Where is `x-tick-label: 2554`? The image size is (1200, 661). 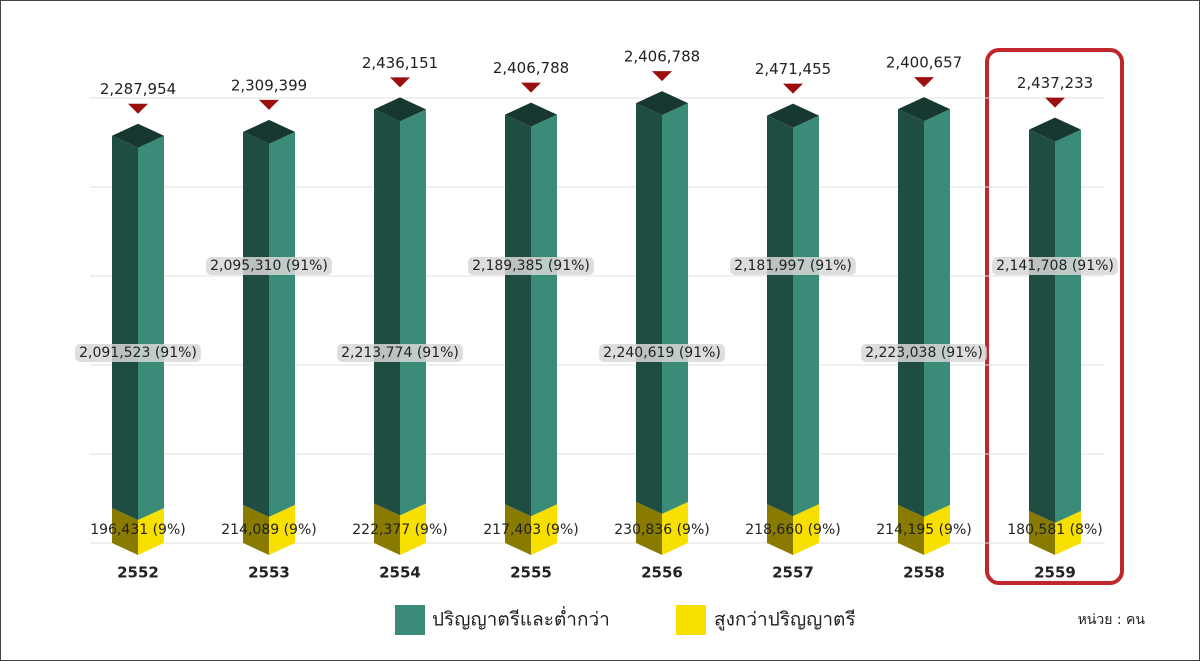
x-tick-label: 2554 is located at coordinates (400, 573).